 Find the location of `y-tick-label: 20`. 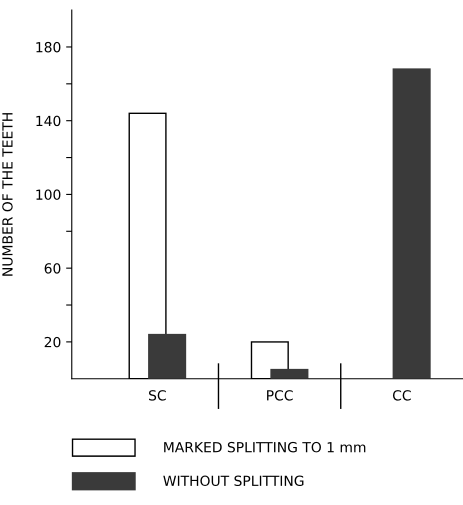

y-tick-label: 20 is located at coordinates (52, 342).